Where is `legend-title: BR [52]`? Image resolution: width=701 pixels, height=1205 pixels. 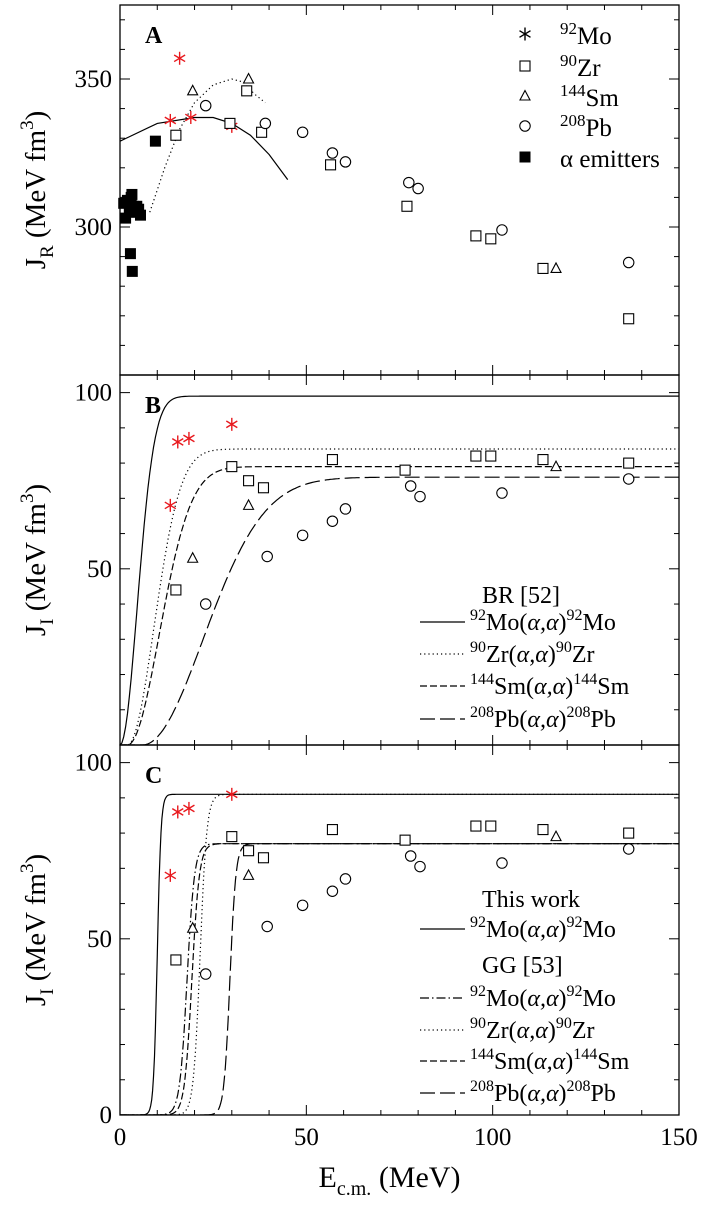 legend-title: BR [52] is located at coordinates (521, 596).